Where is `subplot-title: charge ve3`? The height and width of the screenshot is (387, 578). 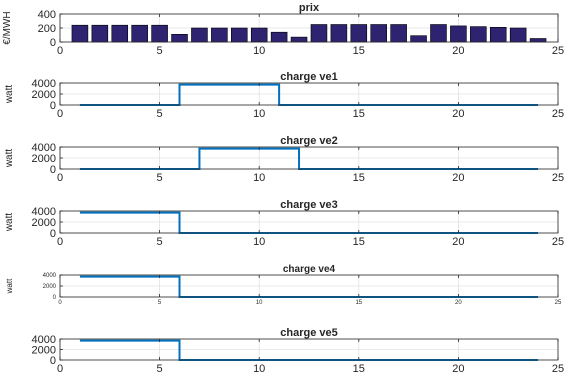
subplot-title: charge ve3 is located at coordinates (308, 205).